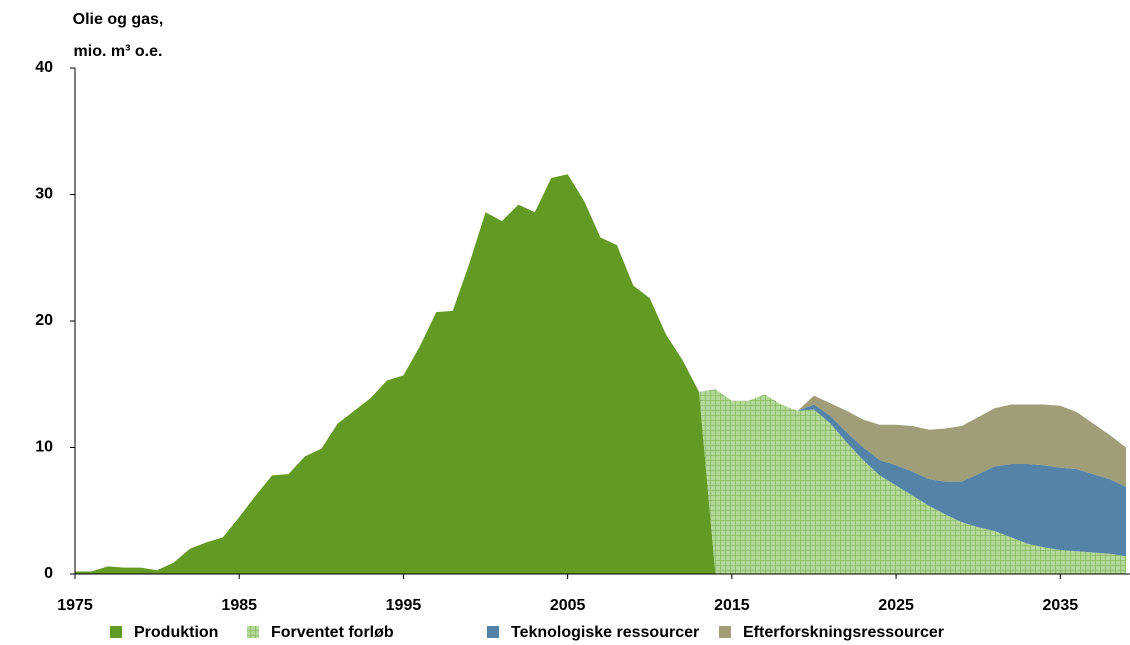 This screenshot has height=645, width=1130. What do you see at coordinates (732, 605) in the screenshot?
I see `x-tick-label: 2015` at bounding box center [732, 605].